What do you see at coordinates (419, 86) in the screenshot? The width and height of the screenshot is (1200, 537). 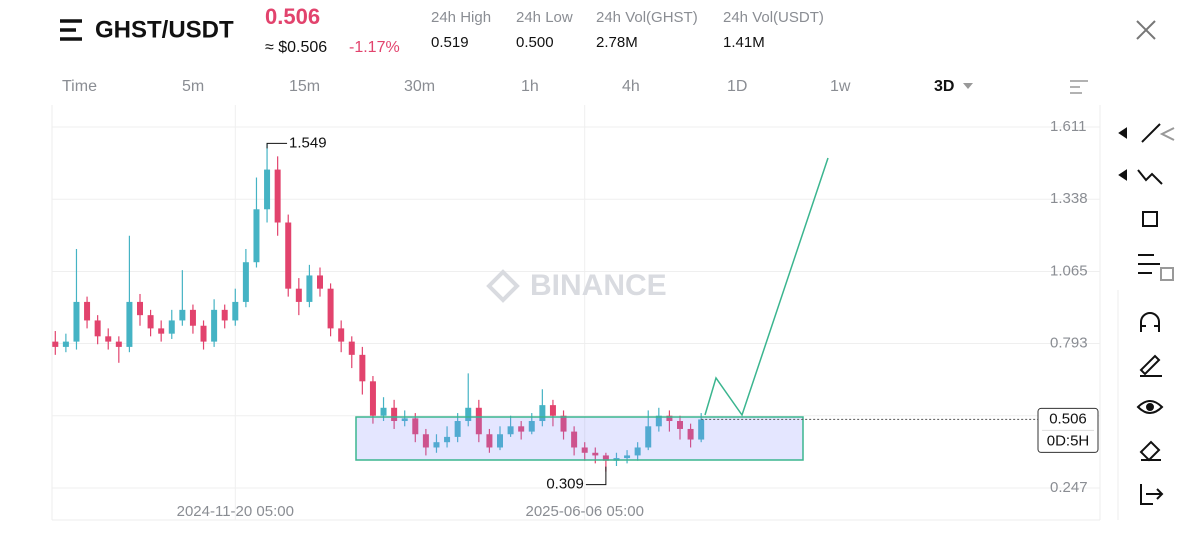 I see `interval-tab: 30m` at bounding box center [419, 86].